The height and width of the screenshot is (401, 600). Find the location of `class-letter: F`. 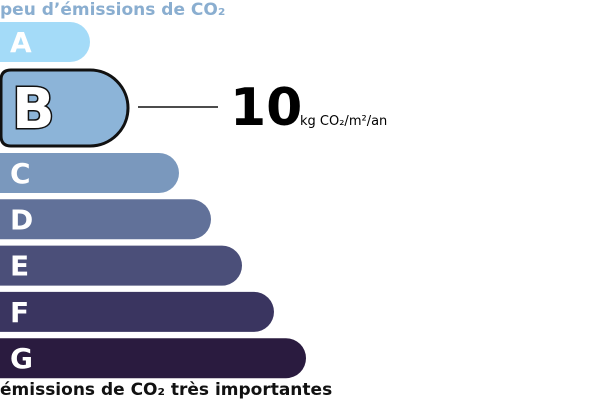

class-letter: F is located at coordinates (19, 312).